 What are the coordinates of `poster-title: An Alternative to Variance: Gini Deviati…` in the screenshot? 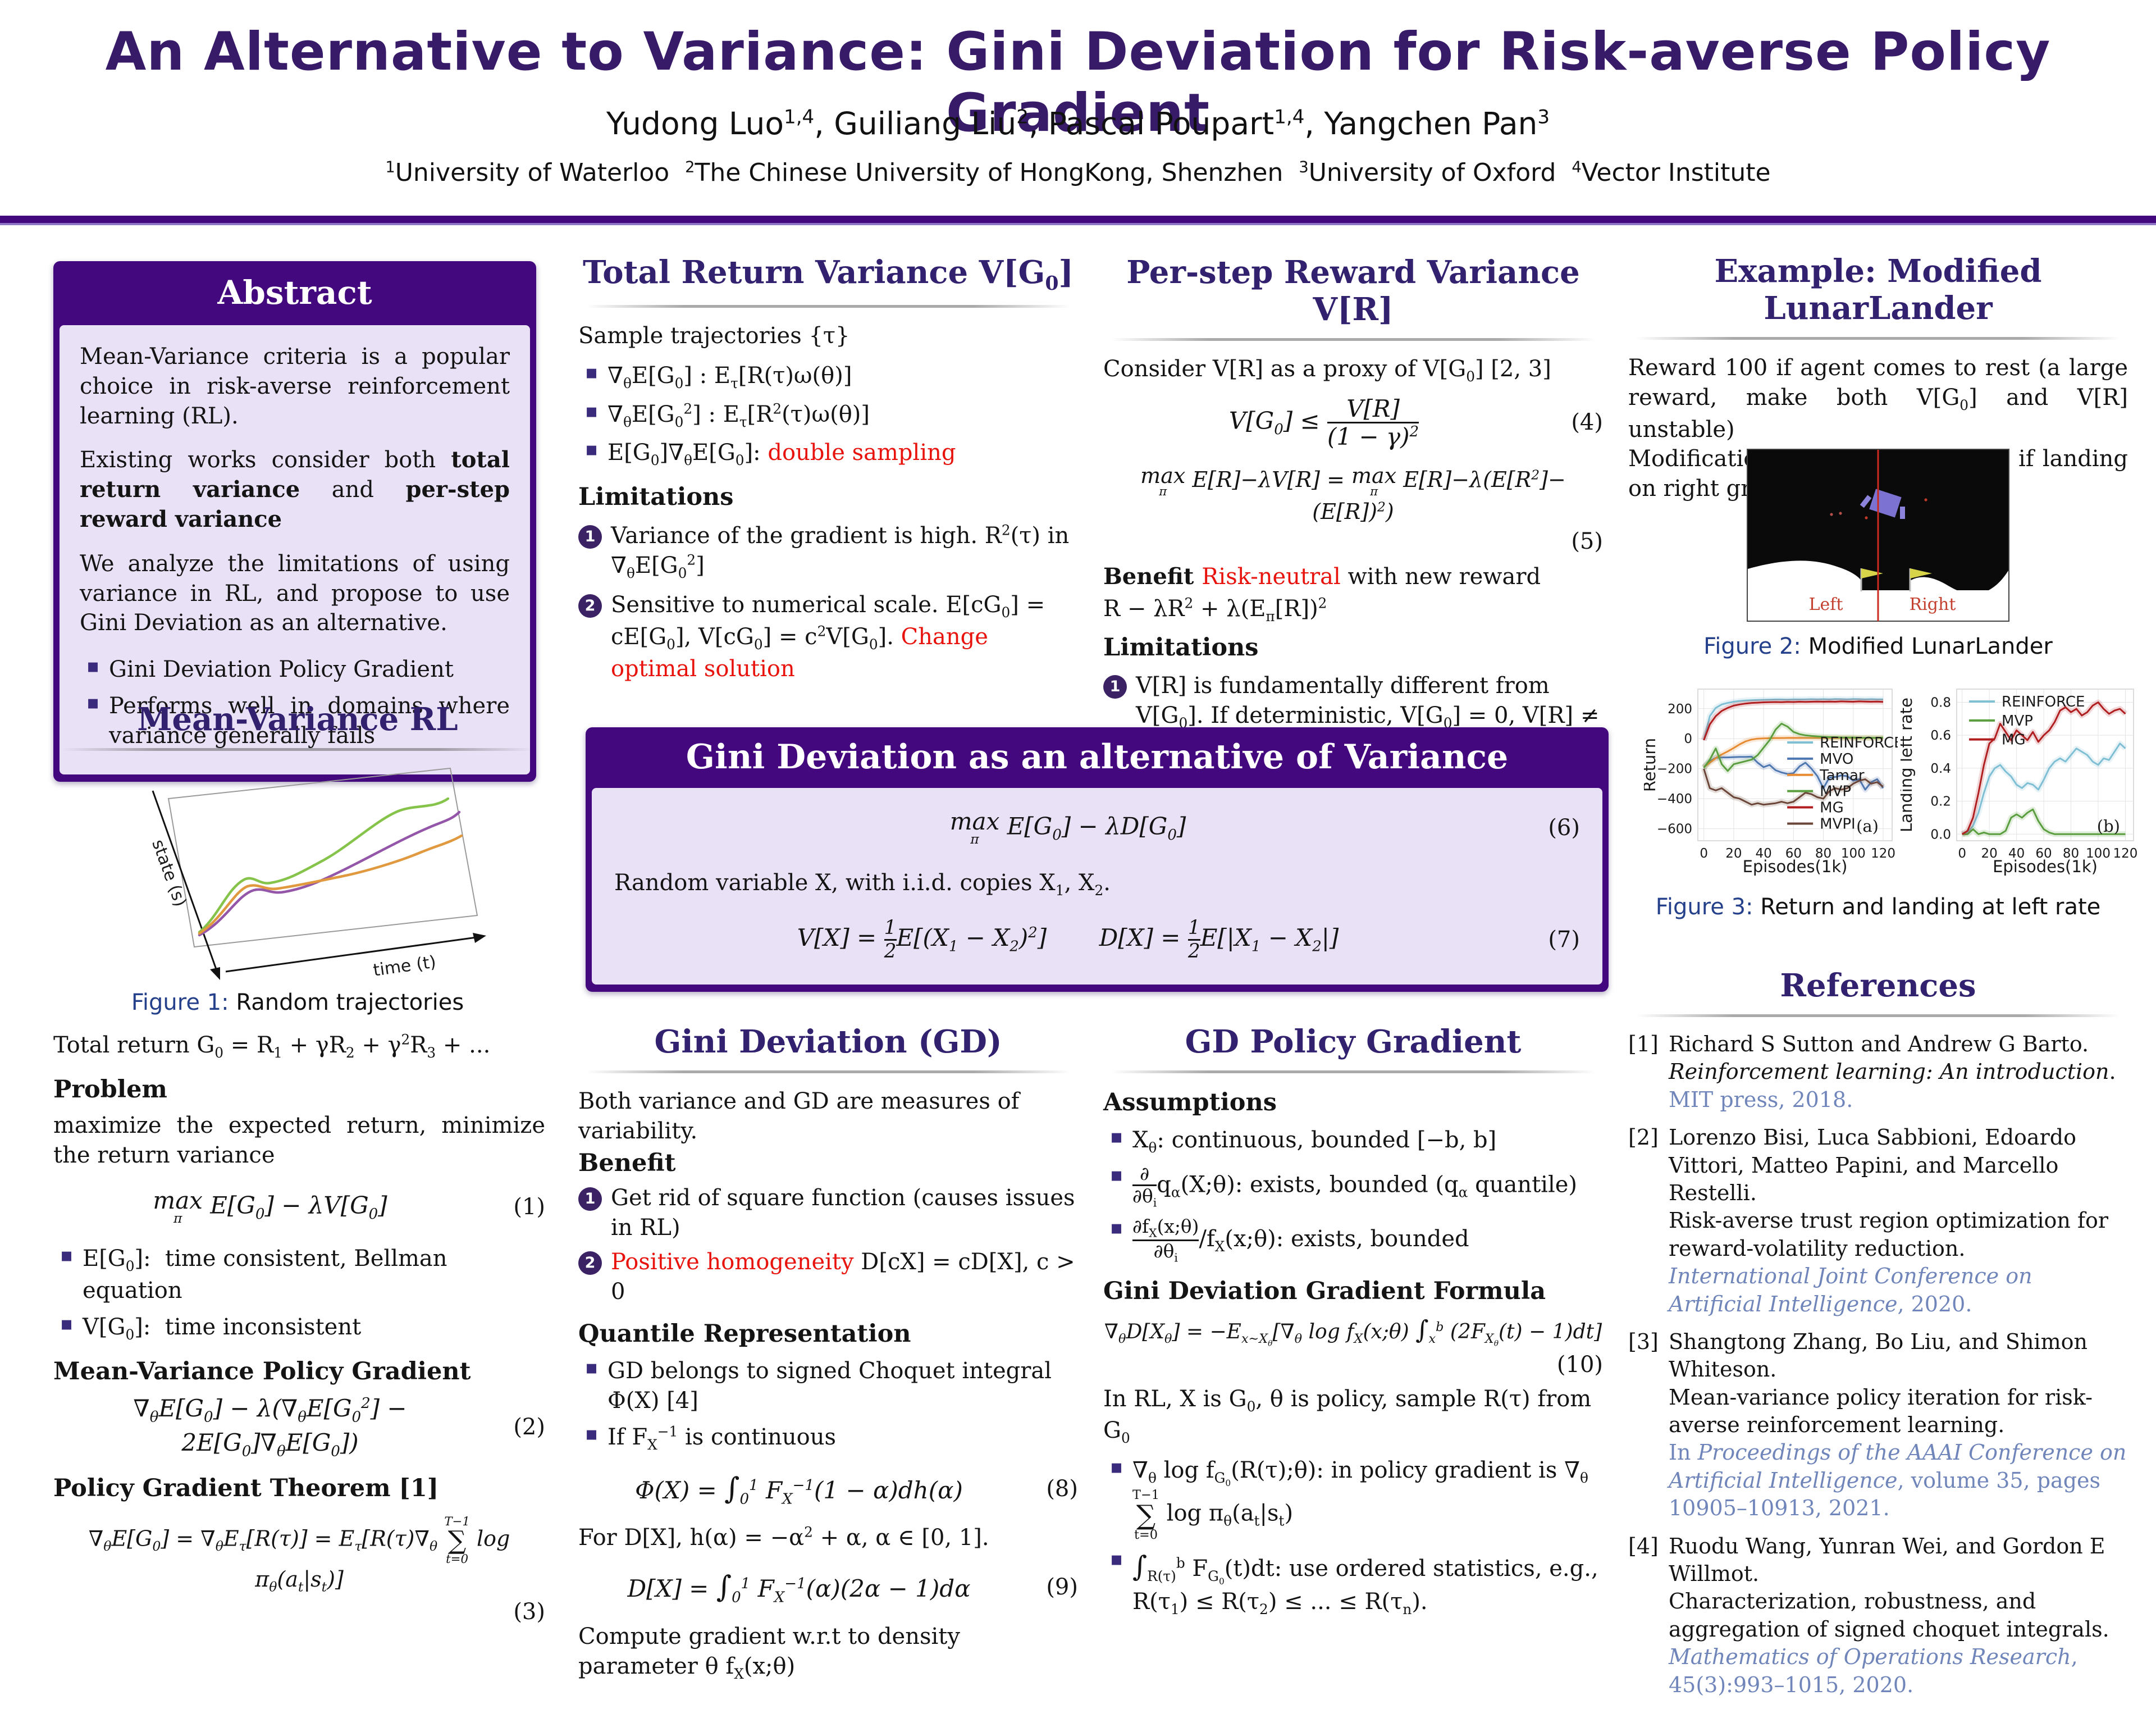 It's located at (1078, 83).